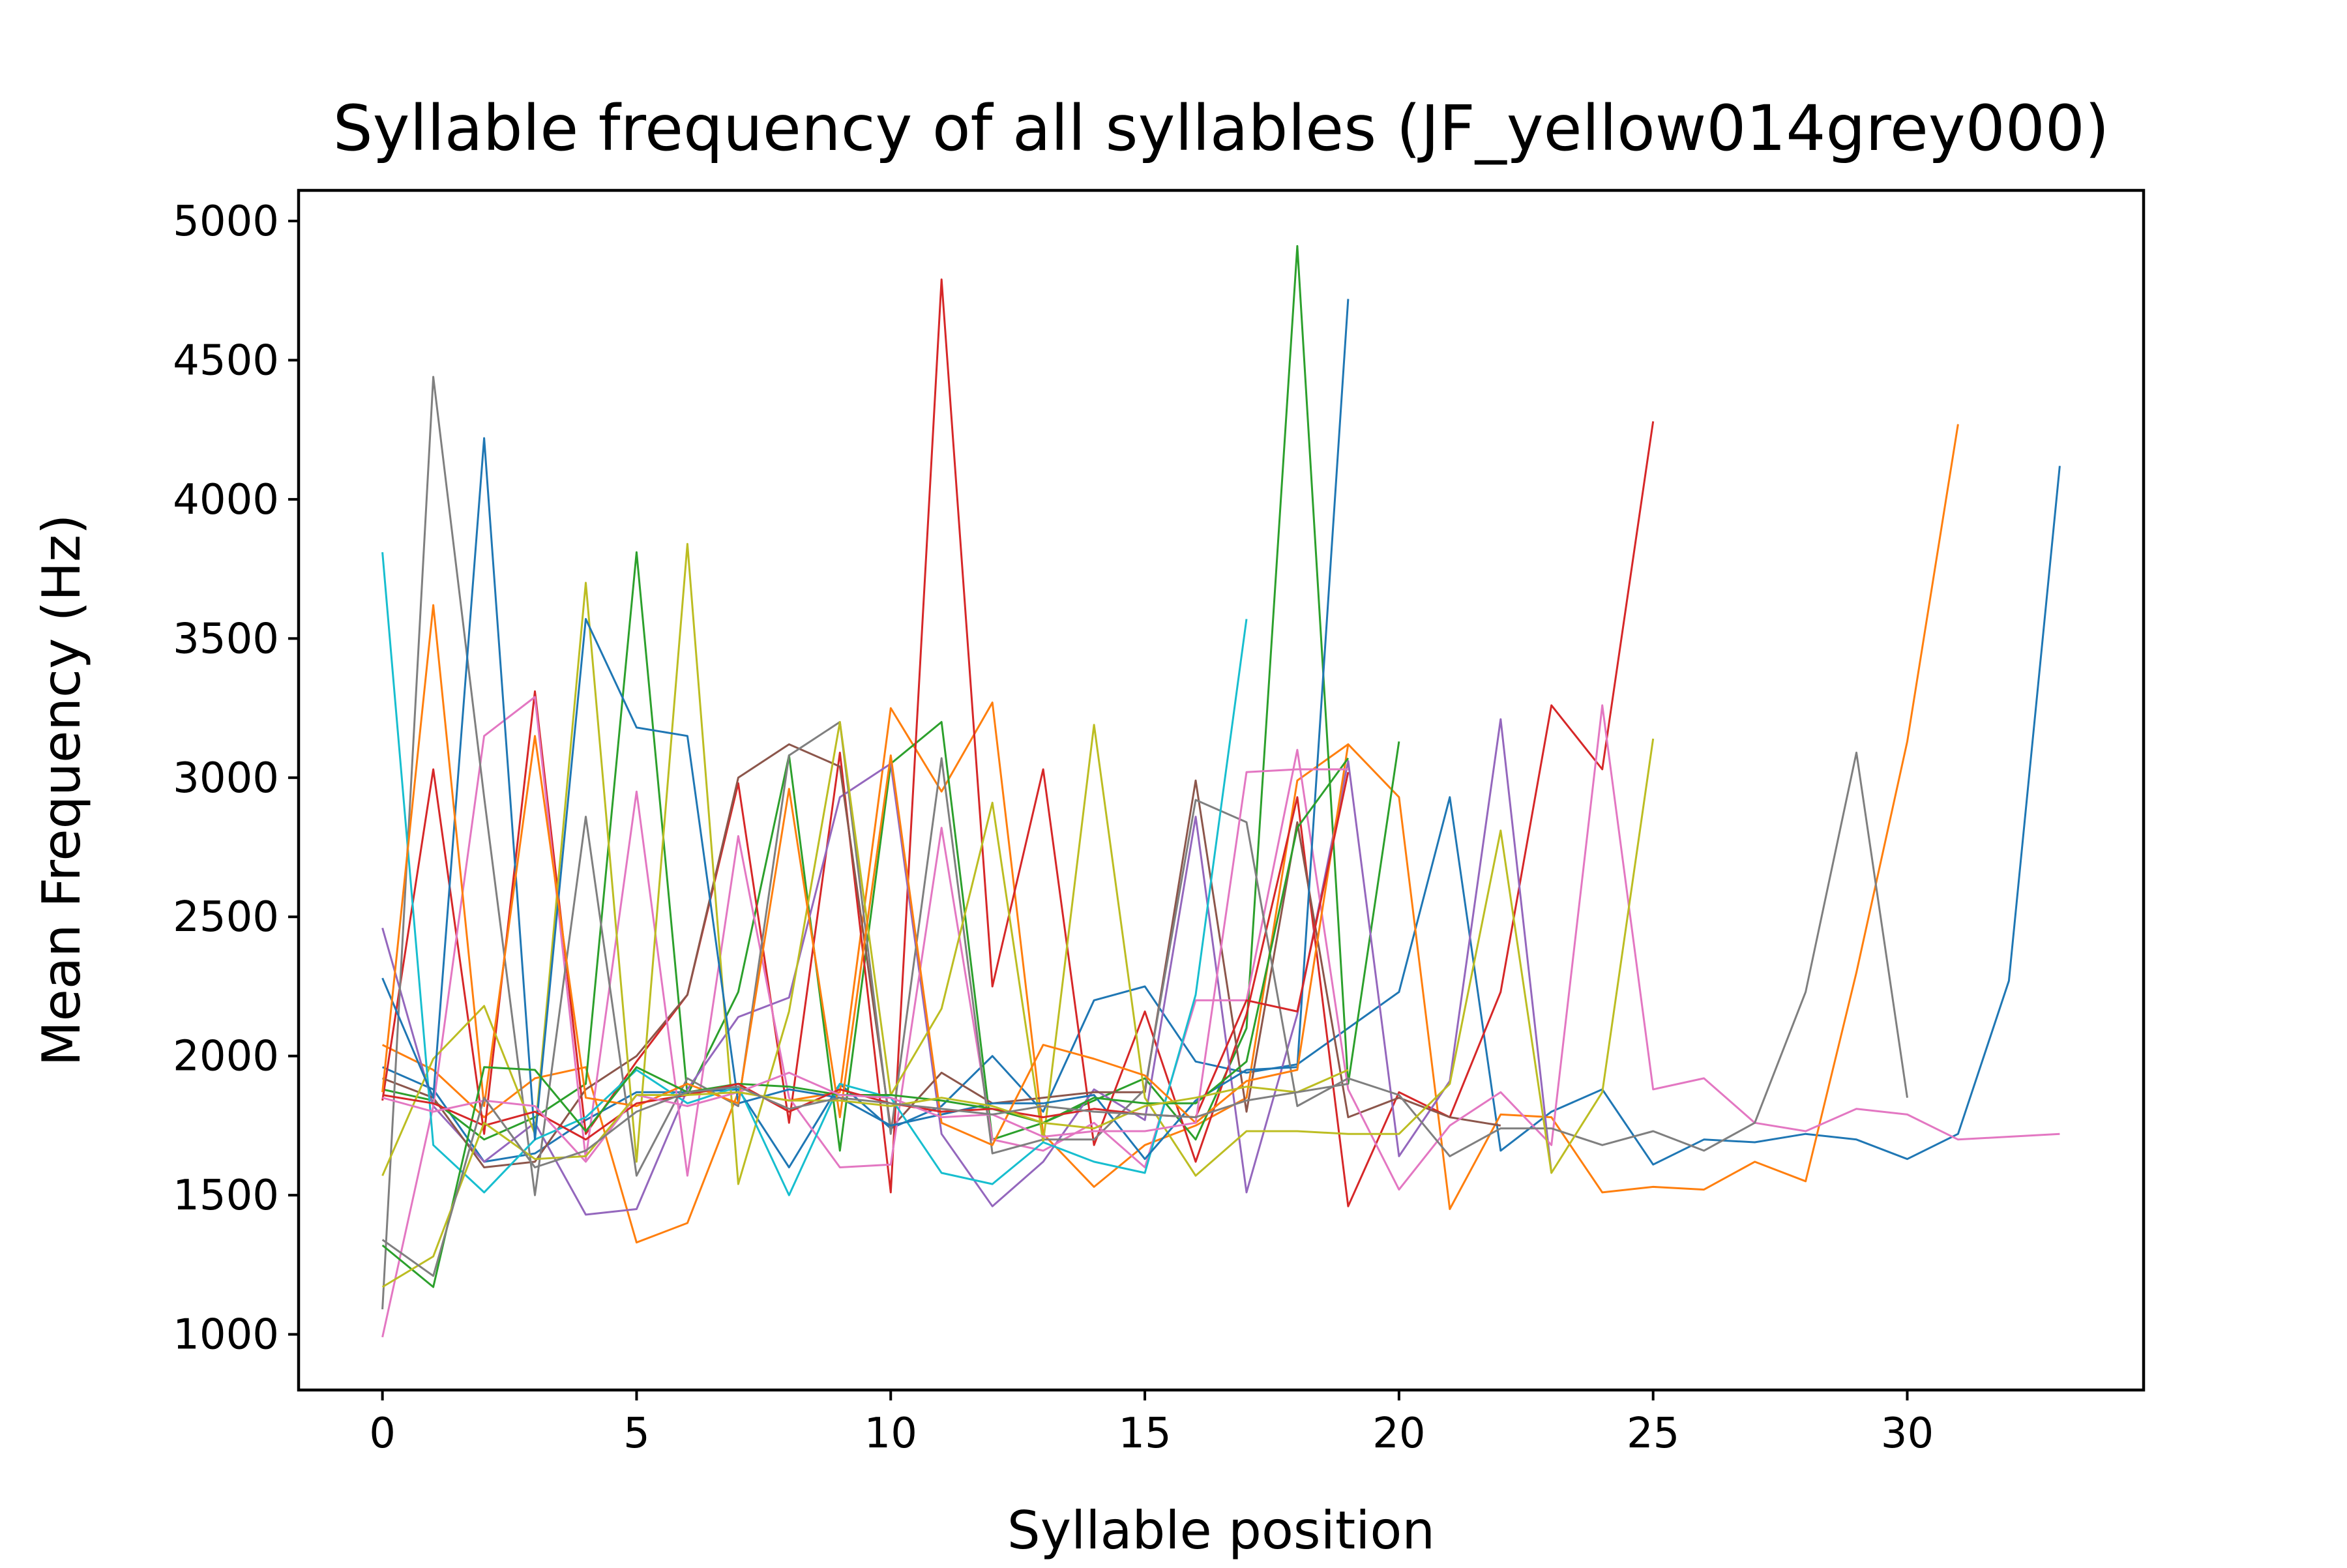 Image resolution: width=2347 pixels, height=1568 pixels. Describe the element at coordinates (226, 1335) in the screenshot. I see `y-tick-label: 1000` at that location.